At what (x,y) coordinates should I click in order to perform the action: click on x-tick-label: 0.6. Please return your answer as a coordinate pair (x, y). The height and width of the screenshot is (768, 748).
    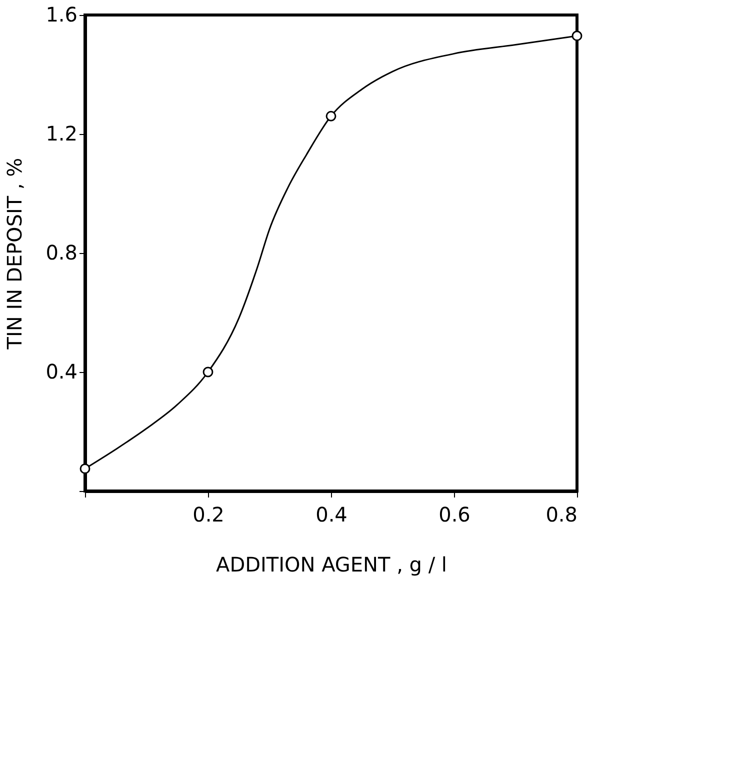
    Looking at the image, I should click on (454, 514).